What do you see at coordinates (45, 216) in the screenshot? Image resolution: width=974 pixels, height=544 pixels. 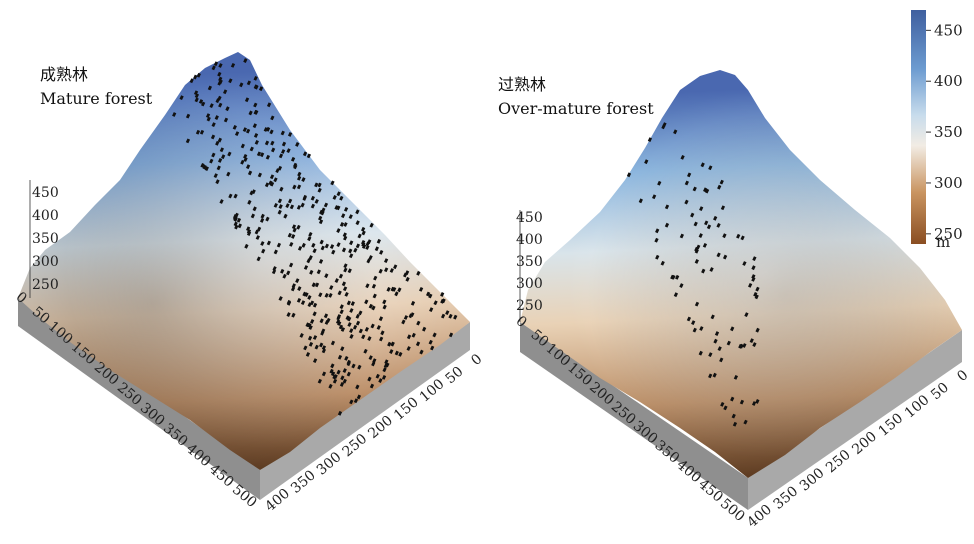 I see `z-tick-label-0-1: 400` at bounding box center [45, 216].